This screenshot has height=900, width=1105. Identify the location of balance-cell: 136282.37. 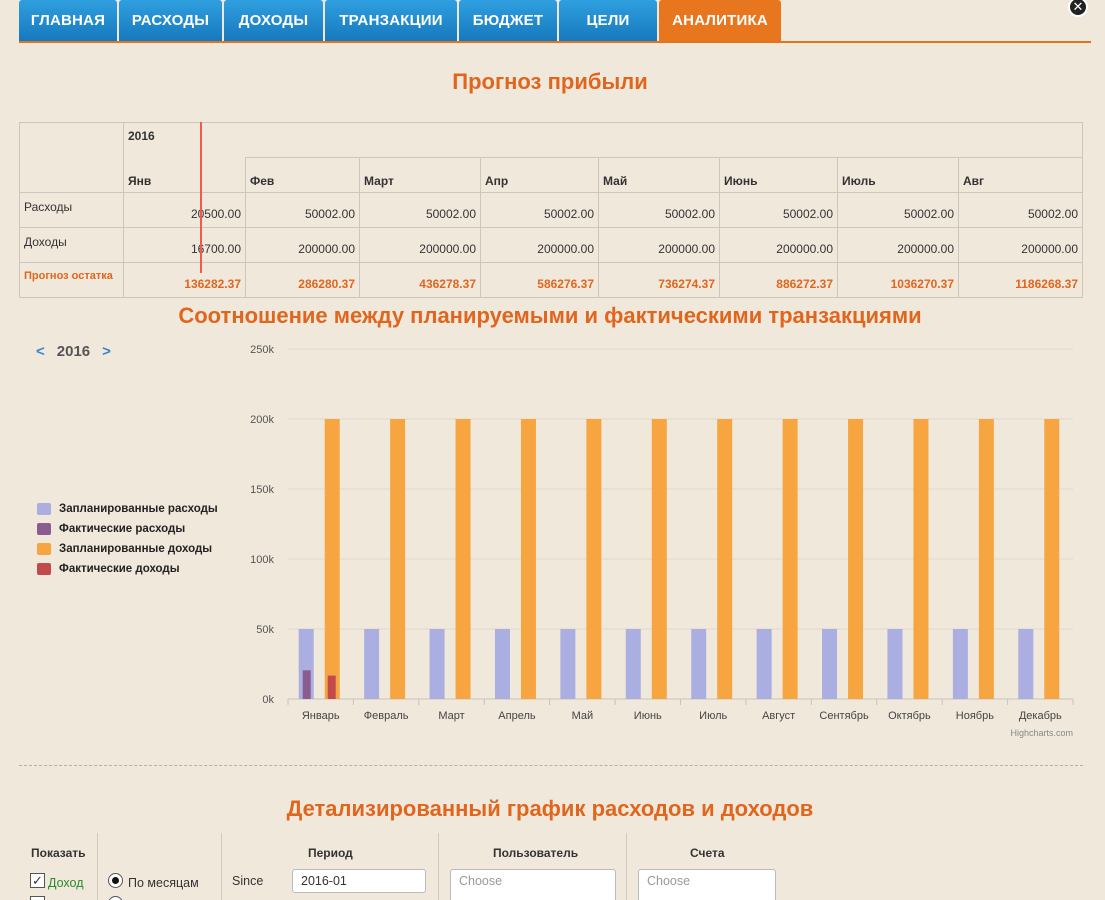
(184, 280).